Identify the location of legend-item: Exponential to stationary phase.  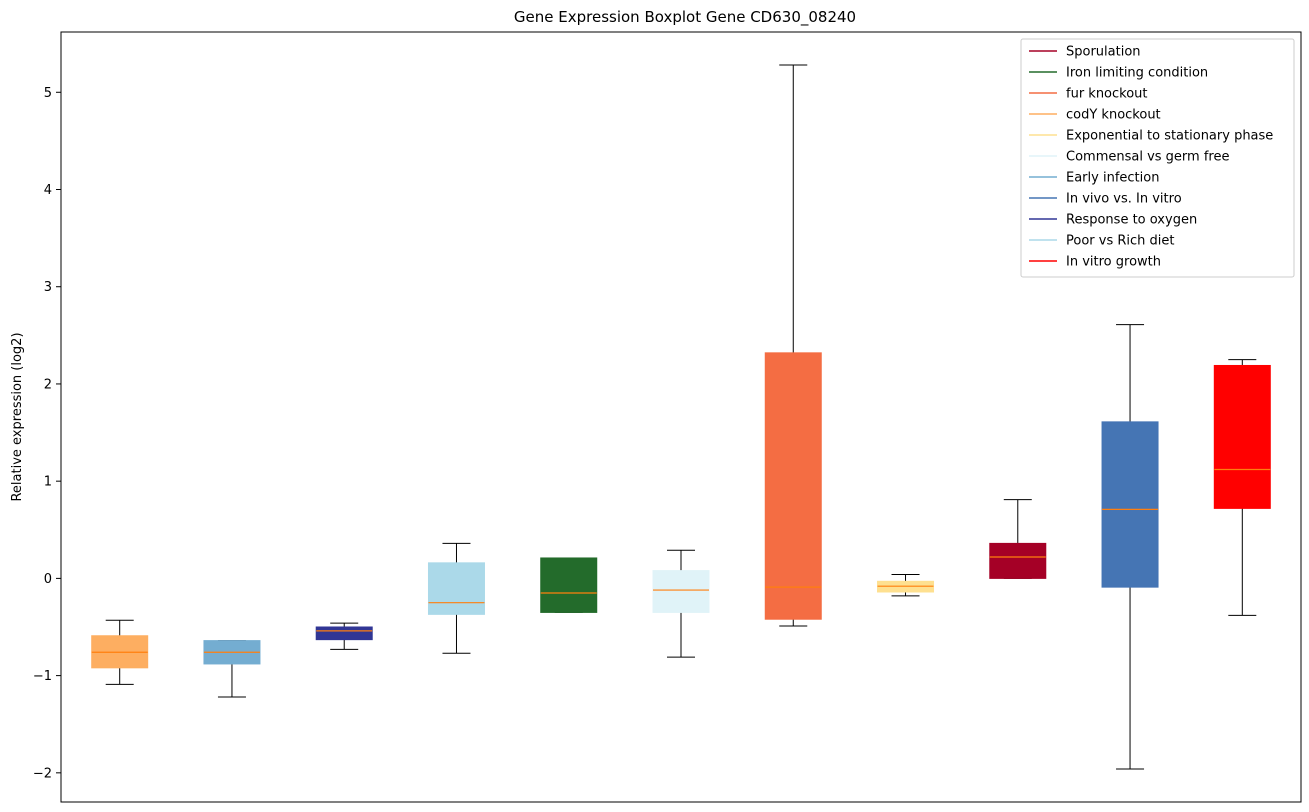
(1151, 136).